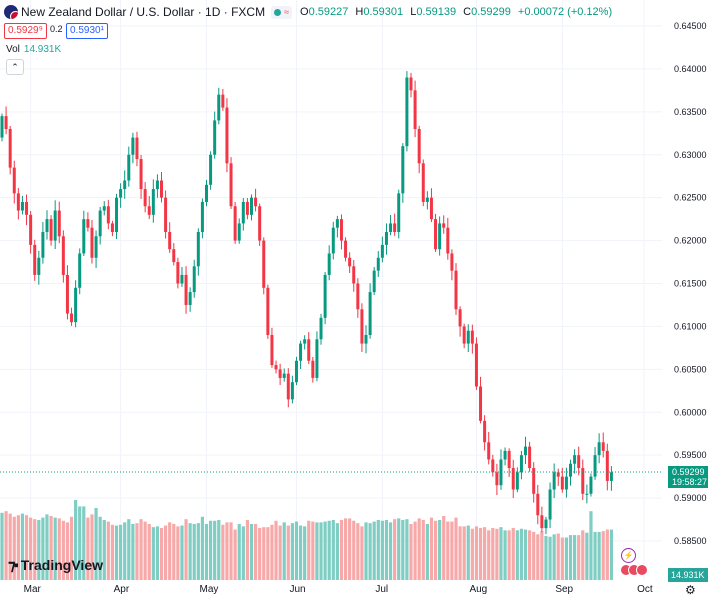 The image size is (710, 600). What do you see at coordinates (32, 589) in the screenshot?
I see `month-label: Mar` at bounding box center [32, 589].